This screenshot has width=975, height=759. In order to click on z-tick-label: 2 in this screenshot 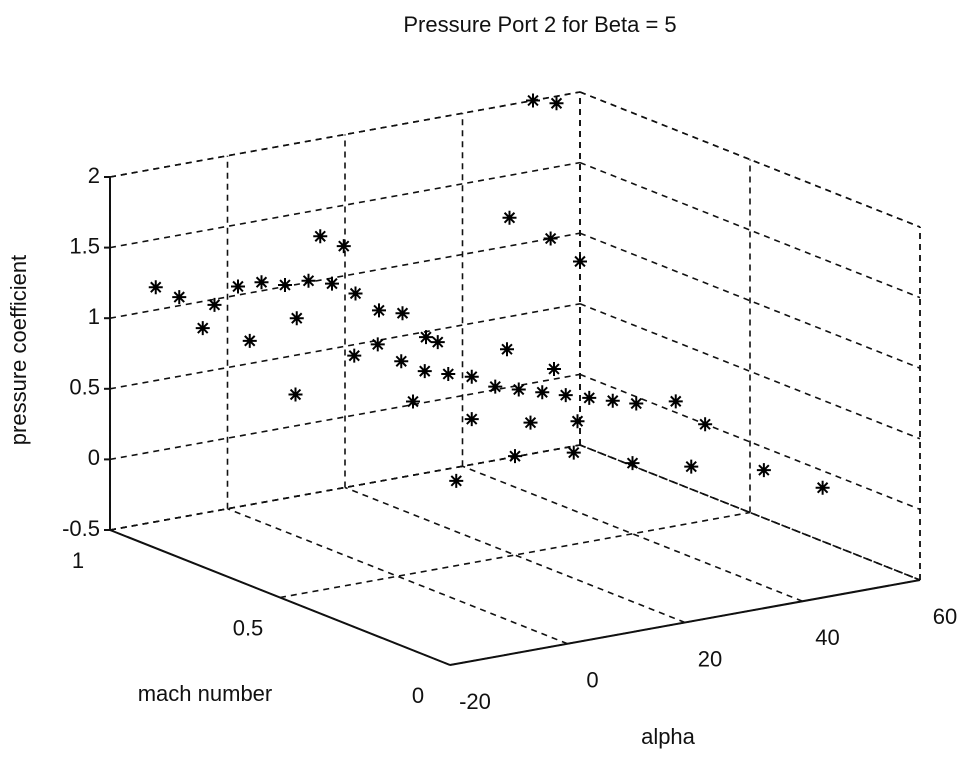, I will do `click(94, 175)`.